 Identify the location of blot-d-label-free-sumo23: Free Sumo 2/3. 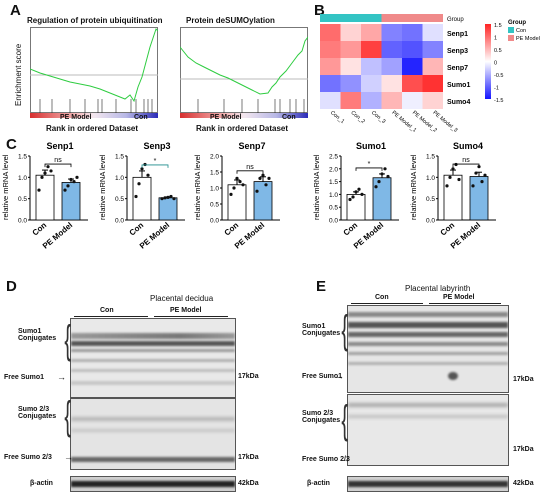
(28, 457).